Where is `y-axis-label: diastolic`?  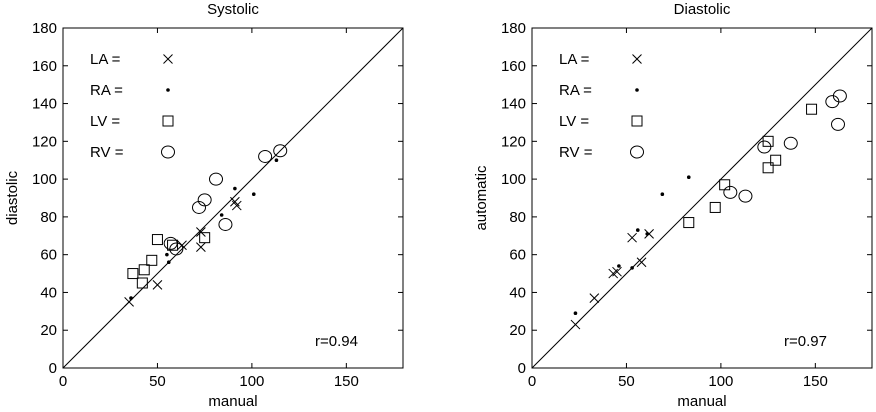 y-axis-label: diastolic is located at coordinates (12, 197).